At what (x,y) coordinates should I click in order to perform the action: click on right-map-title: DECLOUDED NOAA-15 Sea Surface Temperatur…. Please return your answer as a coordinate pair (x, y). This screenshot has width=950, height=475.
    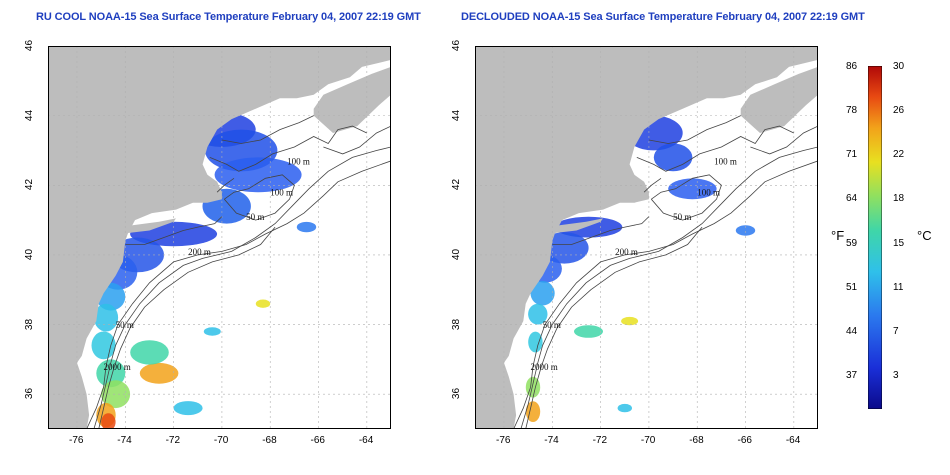
    Looking at the image, I should click on (663, 17).